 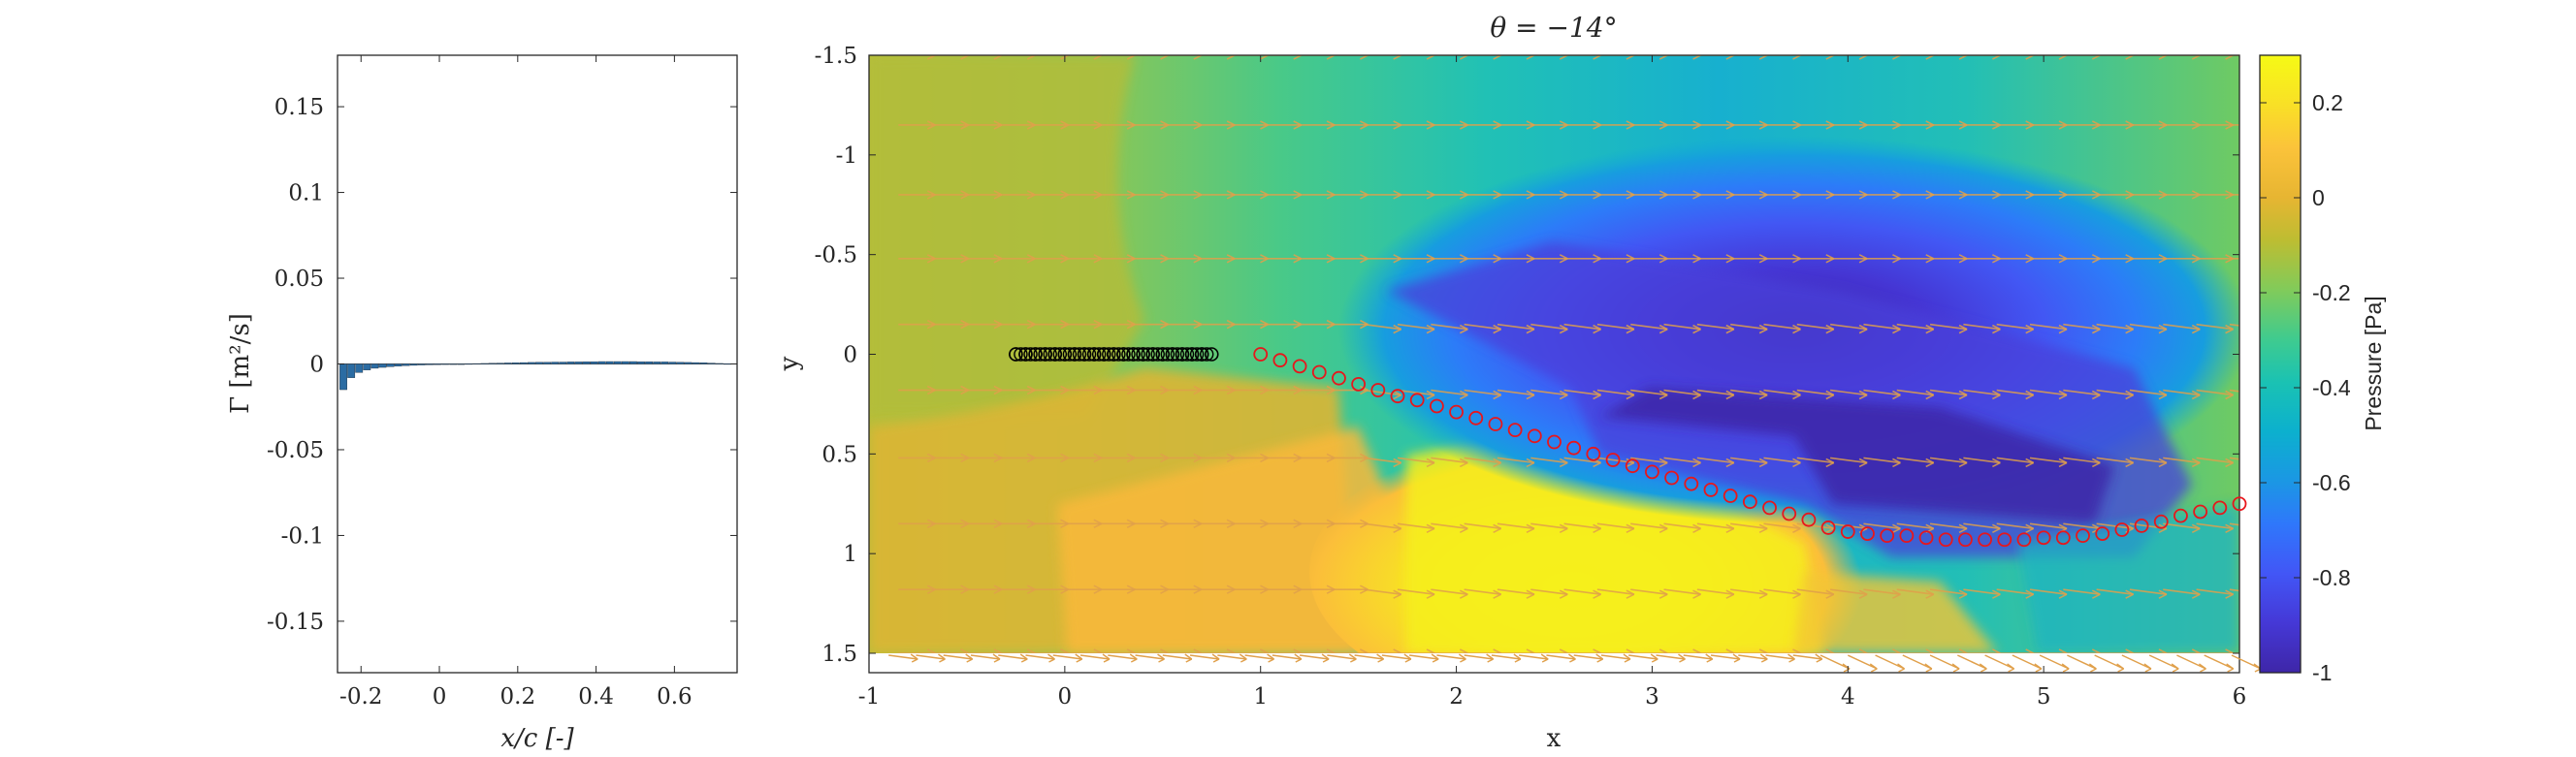 I want to click on bar-x-tick-label: 0.6, so click(x=674, y=697).